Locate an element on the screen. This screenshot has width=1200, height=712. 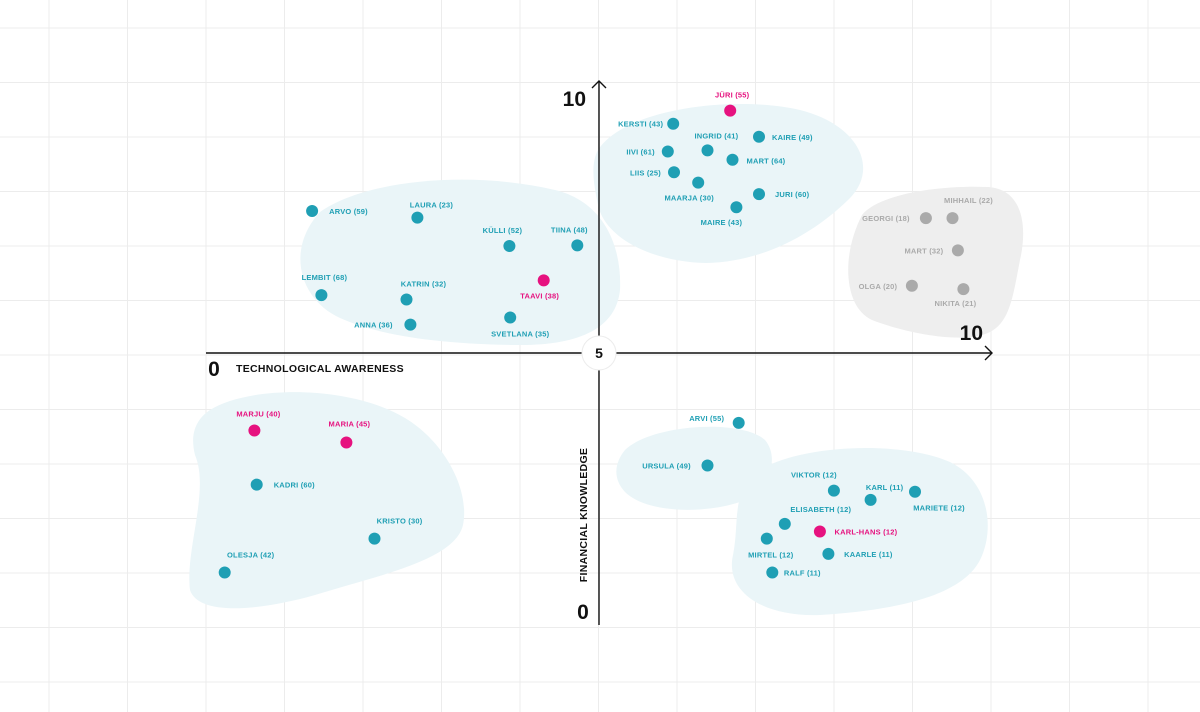
data-label-kersti-43: KERSTI (43) is located at coordinates (640, 124).